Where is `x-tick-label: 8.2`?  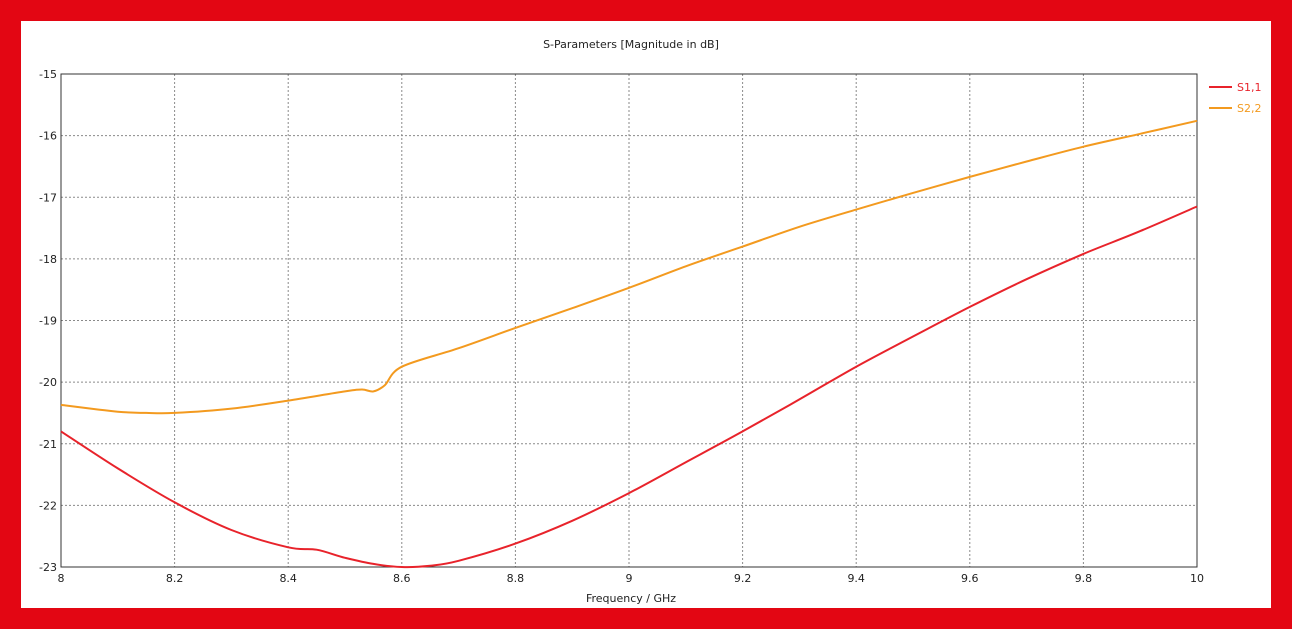
x-tick-label: 8.2 is located at coordinates (175, 578).